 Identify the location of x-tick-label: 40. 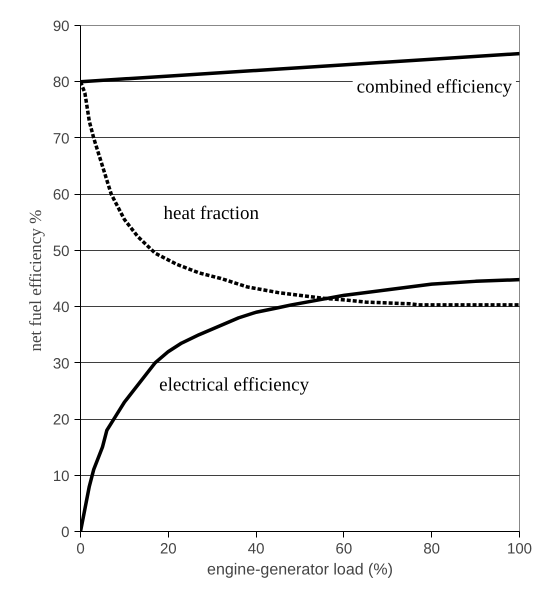
(256, 549).